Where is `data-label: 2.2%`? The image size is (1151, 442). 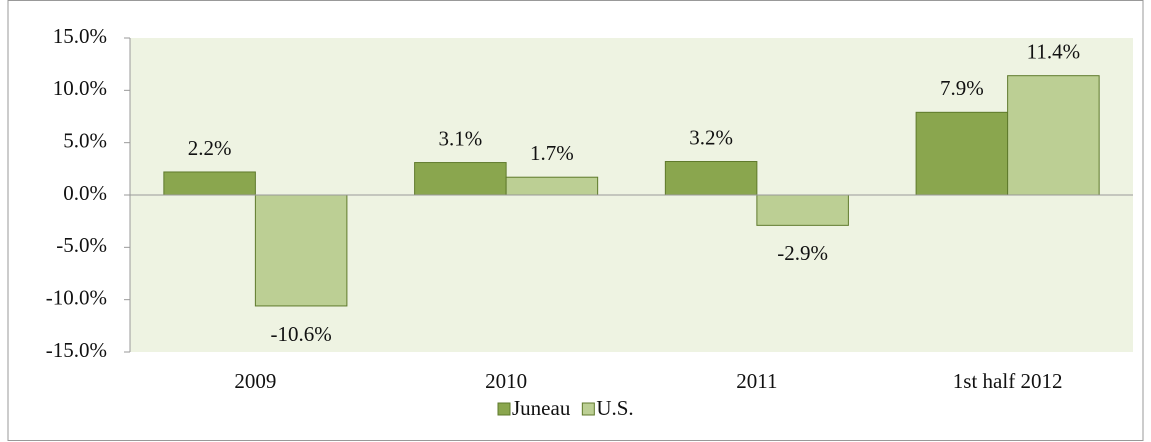
data-label: 2.2% is located at coordinates (210, 148).